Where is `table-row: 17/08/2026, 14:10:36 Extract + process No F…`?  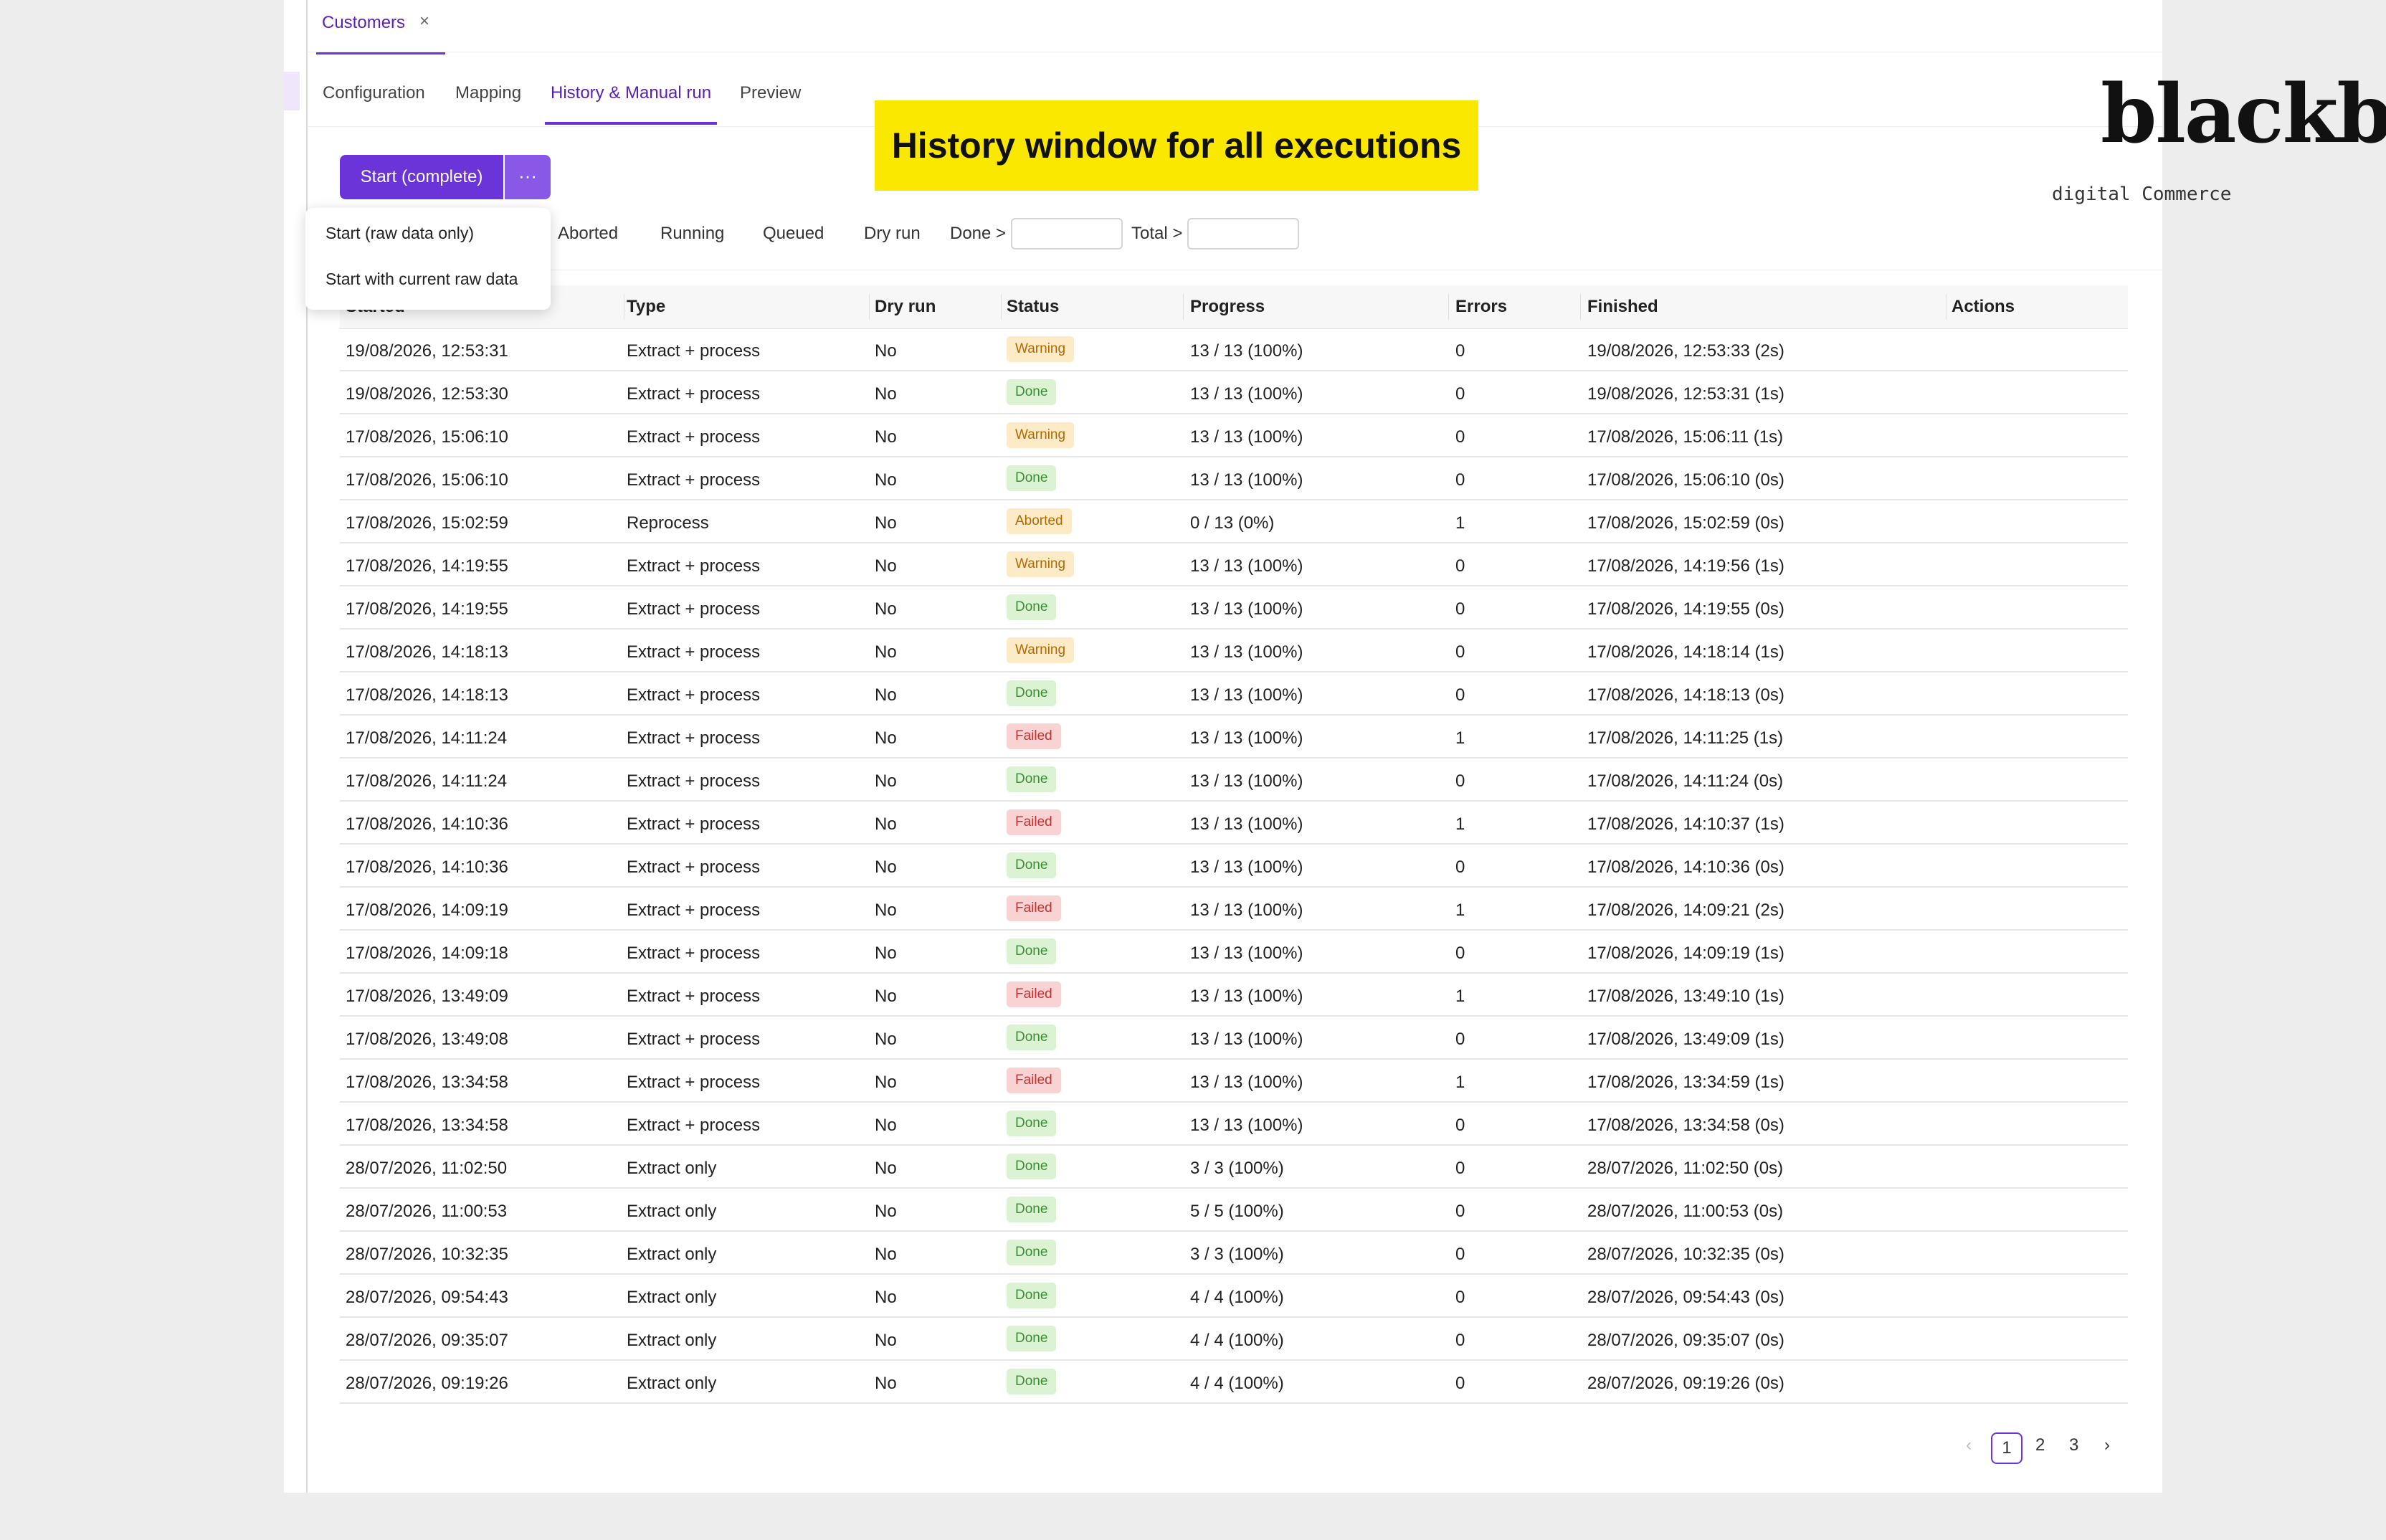
table-row: 17/08/2026, 14:10:36 Extract + process No F… is located at coordinates (1234, 823).